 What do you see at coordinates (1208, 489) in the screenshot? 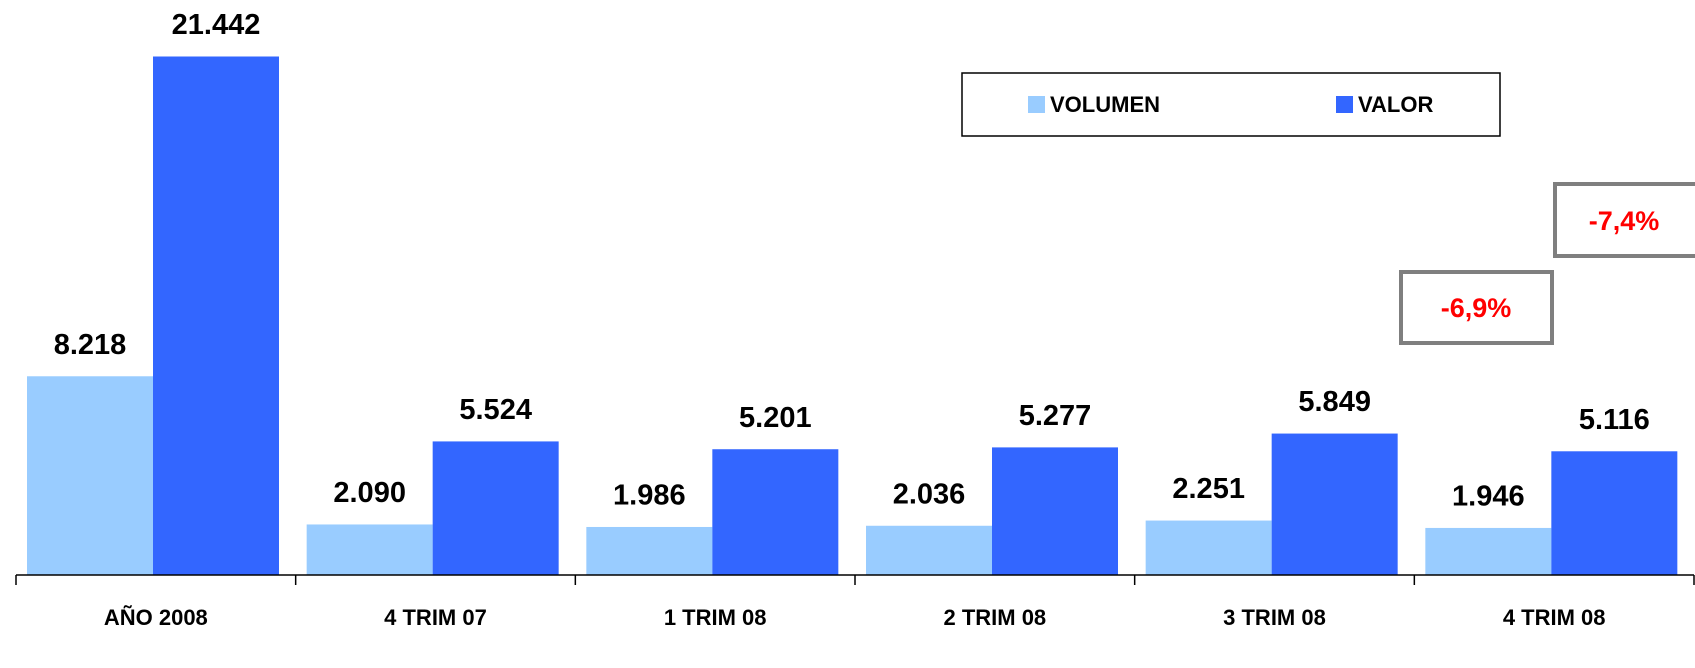
I see `value-label: 2.251` at bounding box center [1208, 489].